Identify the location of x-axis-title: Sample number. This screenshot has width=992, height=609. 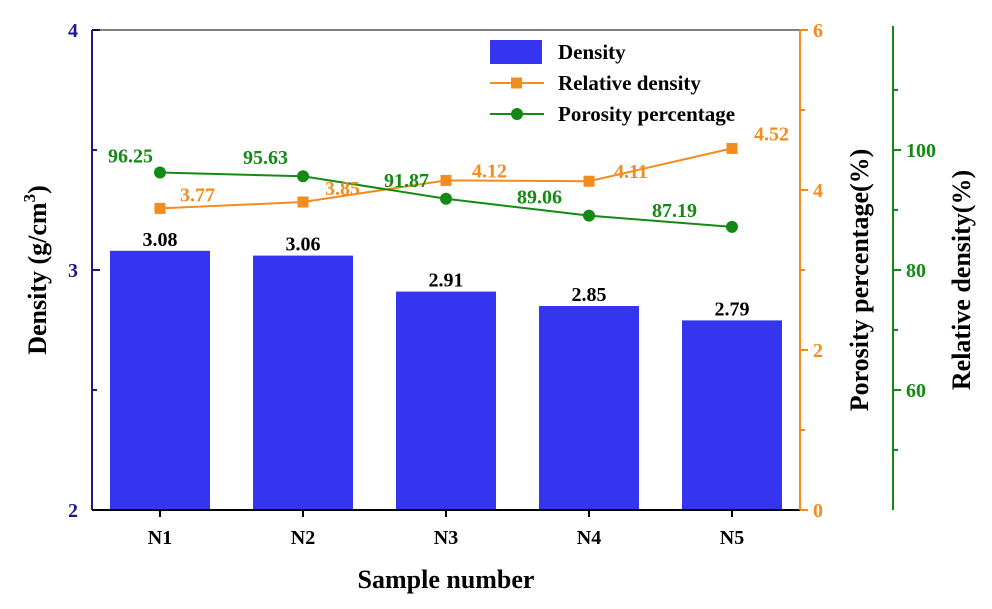
(446, 579).